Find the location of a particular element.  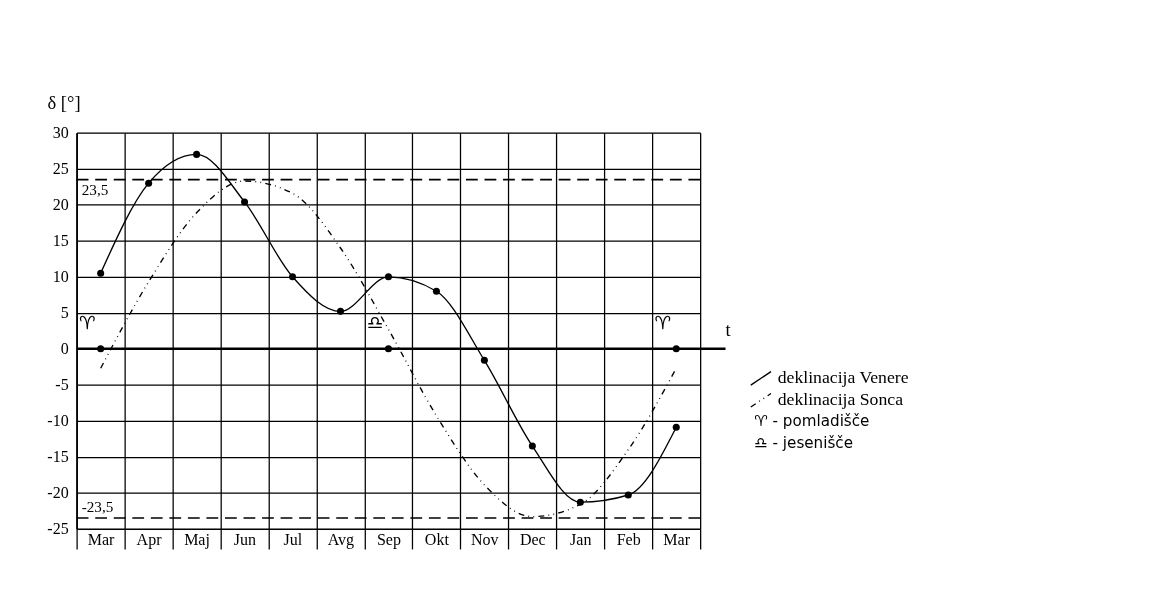

data-label: ♎ is located at coordinates (375, 323).